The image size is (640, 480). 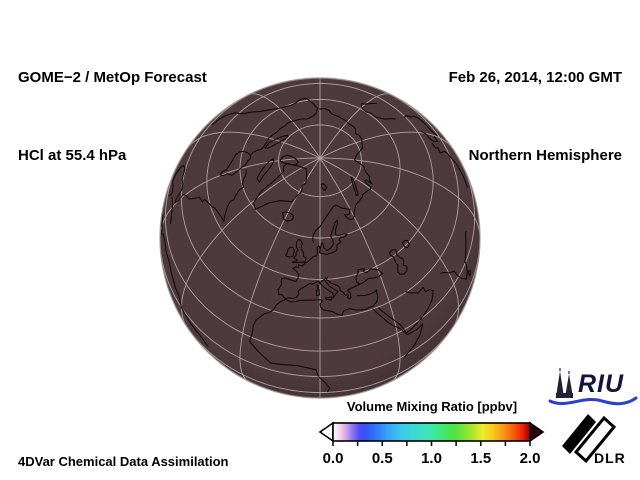 I want to click on colorbar-right-arrow, so click(x=537, y=432).